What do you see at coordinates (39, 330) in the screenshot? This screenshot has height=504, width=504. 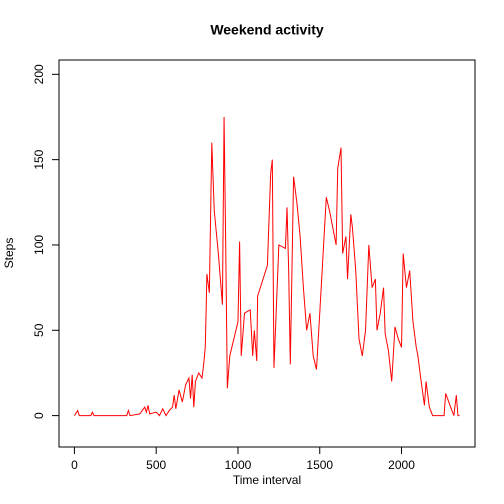 I see `y-tick-label: 50` at bounding box center [39, 330].